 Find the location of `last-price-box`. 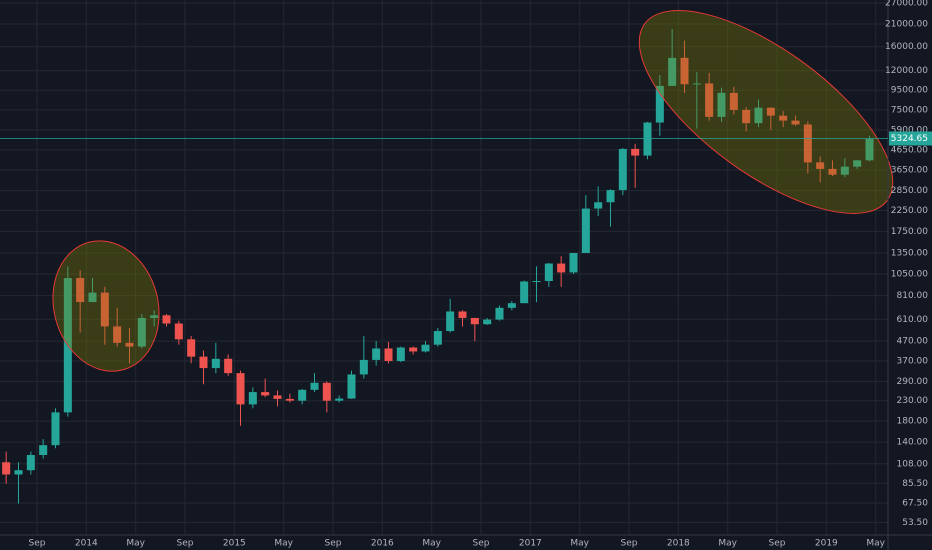

last-price-box is located at coordinates (910, 138).